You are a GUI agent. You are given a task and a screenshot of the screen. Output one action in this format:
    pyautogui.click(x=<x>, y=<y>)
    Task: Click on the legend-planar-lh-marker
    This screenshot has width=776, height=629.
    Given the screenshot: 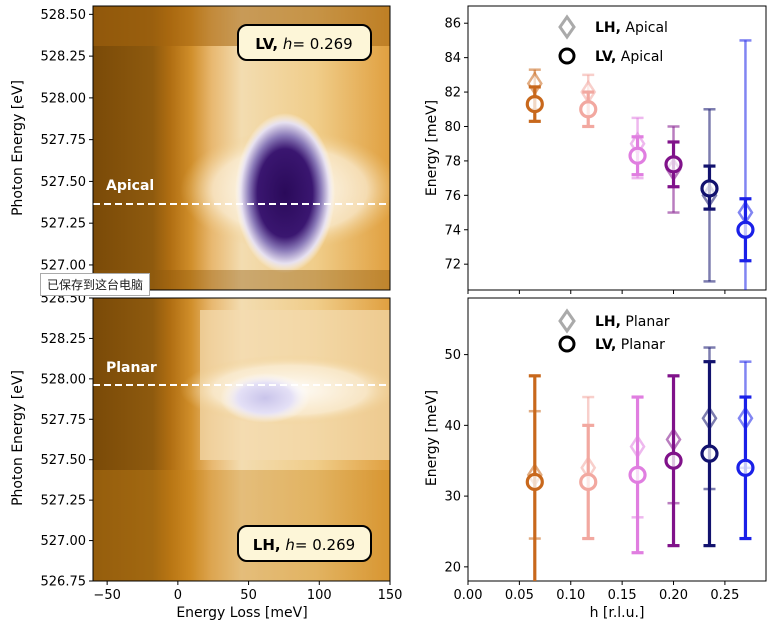 What is the action you would take?
    pyautogui.click(x=567, y=321)
    